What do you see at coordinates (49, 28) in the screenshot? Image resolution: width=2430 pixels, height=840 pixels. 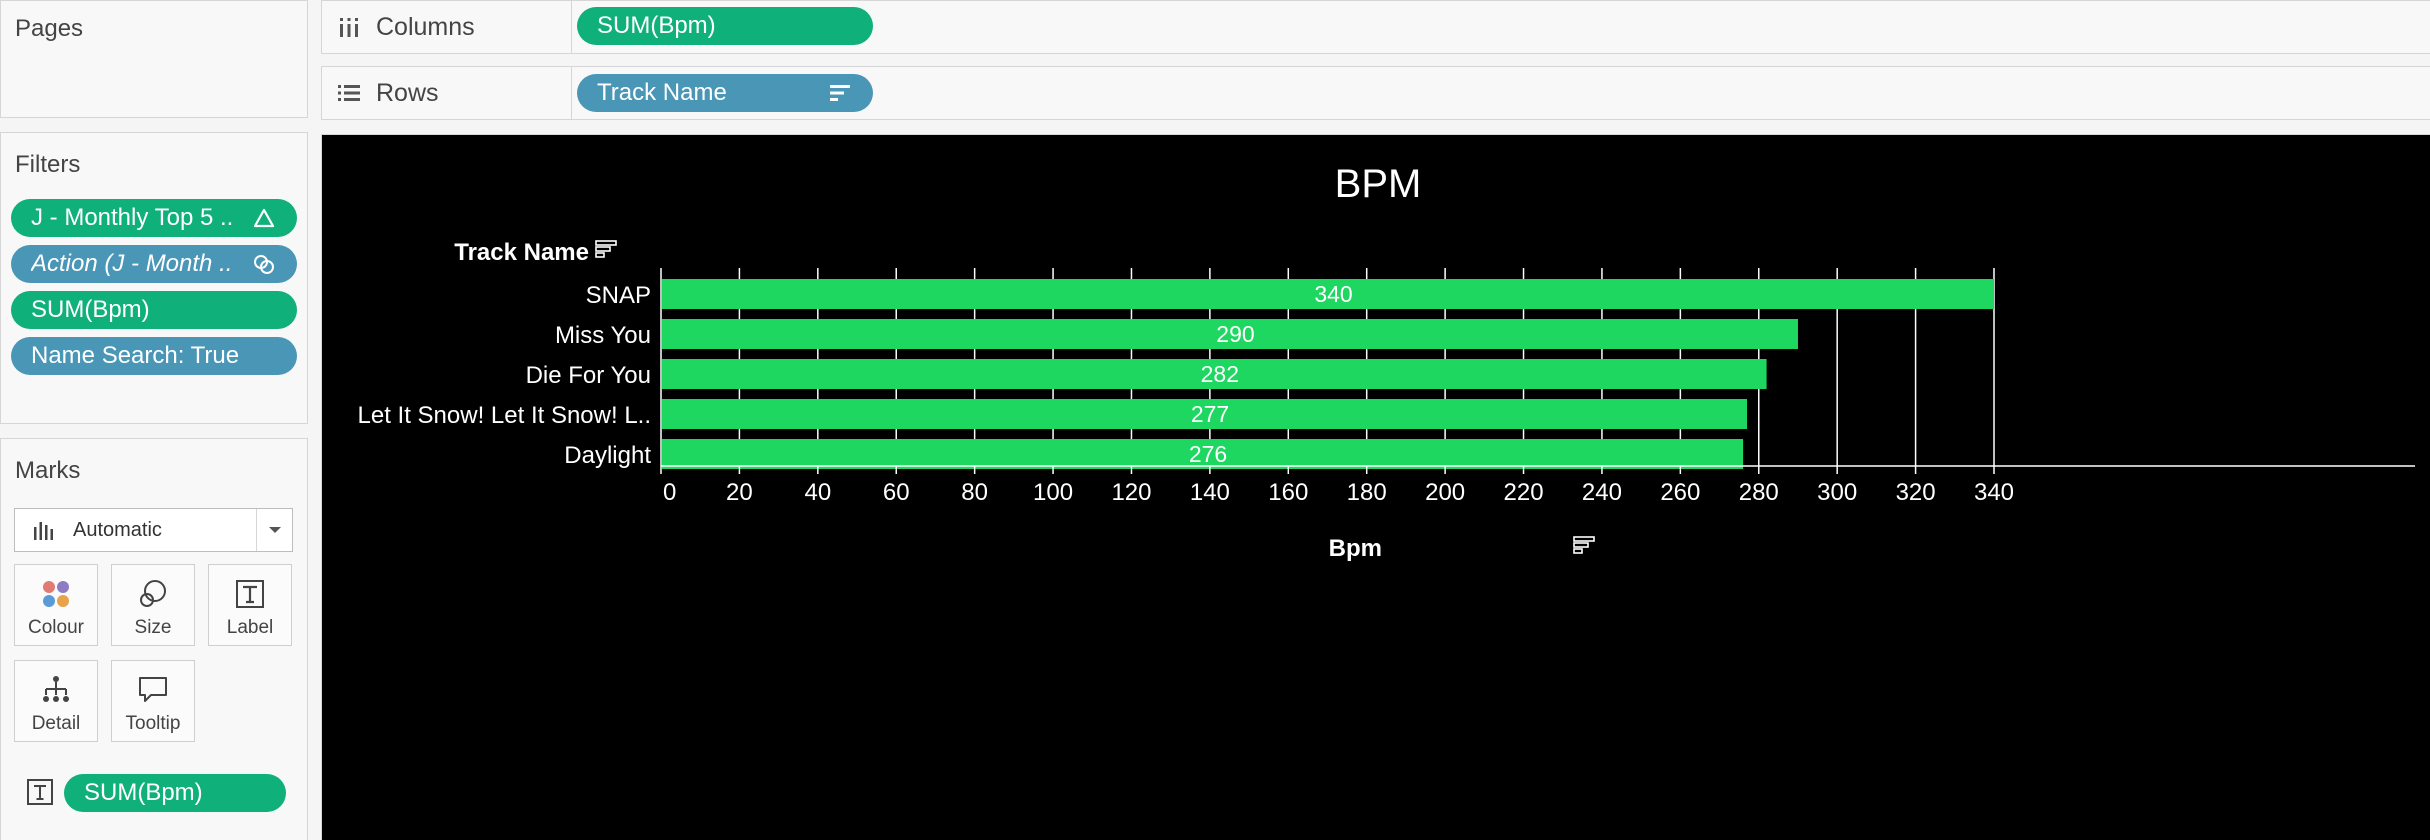 I see `pages-title: Pages` at bounding box center [49, 28].